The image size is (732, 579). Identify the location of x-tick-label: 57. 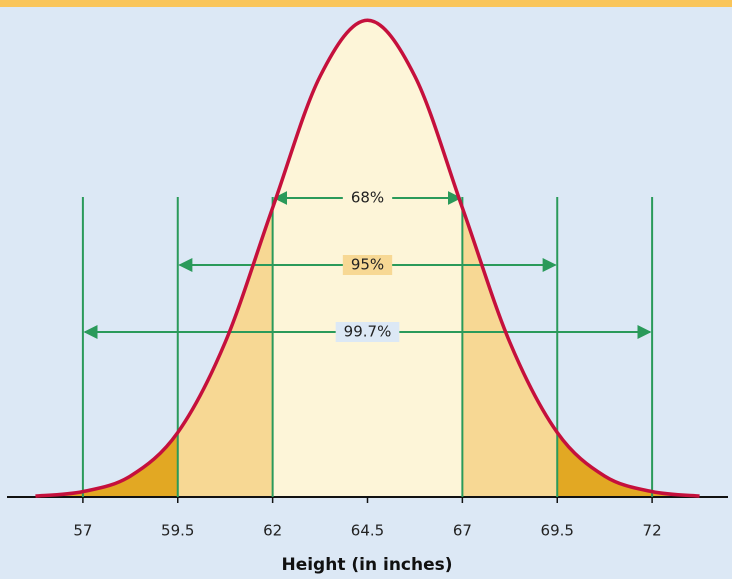
(82, 531).